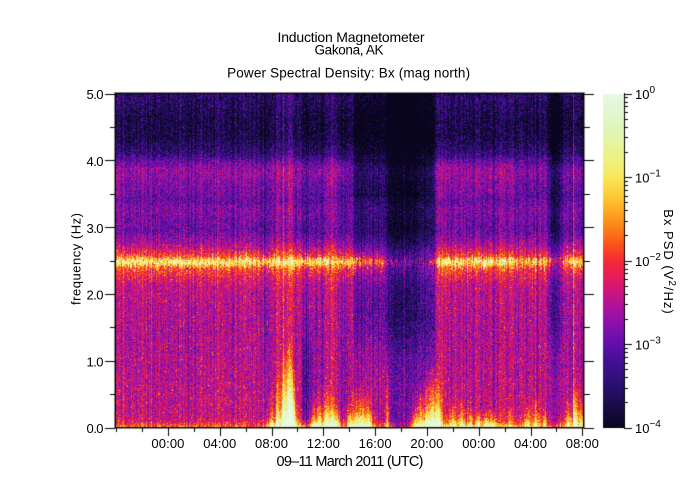 Image resolution: width=700 pixels, height=500 pixels. I want to click on svg-text: 0.0, so click(95, 428).